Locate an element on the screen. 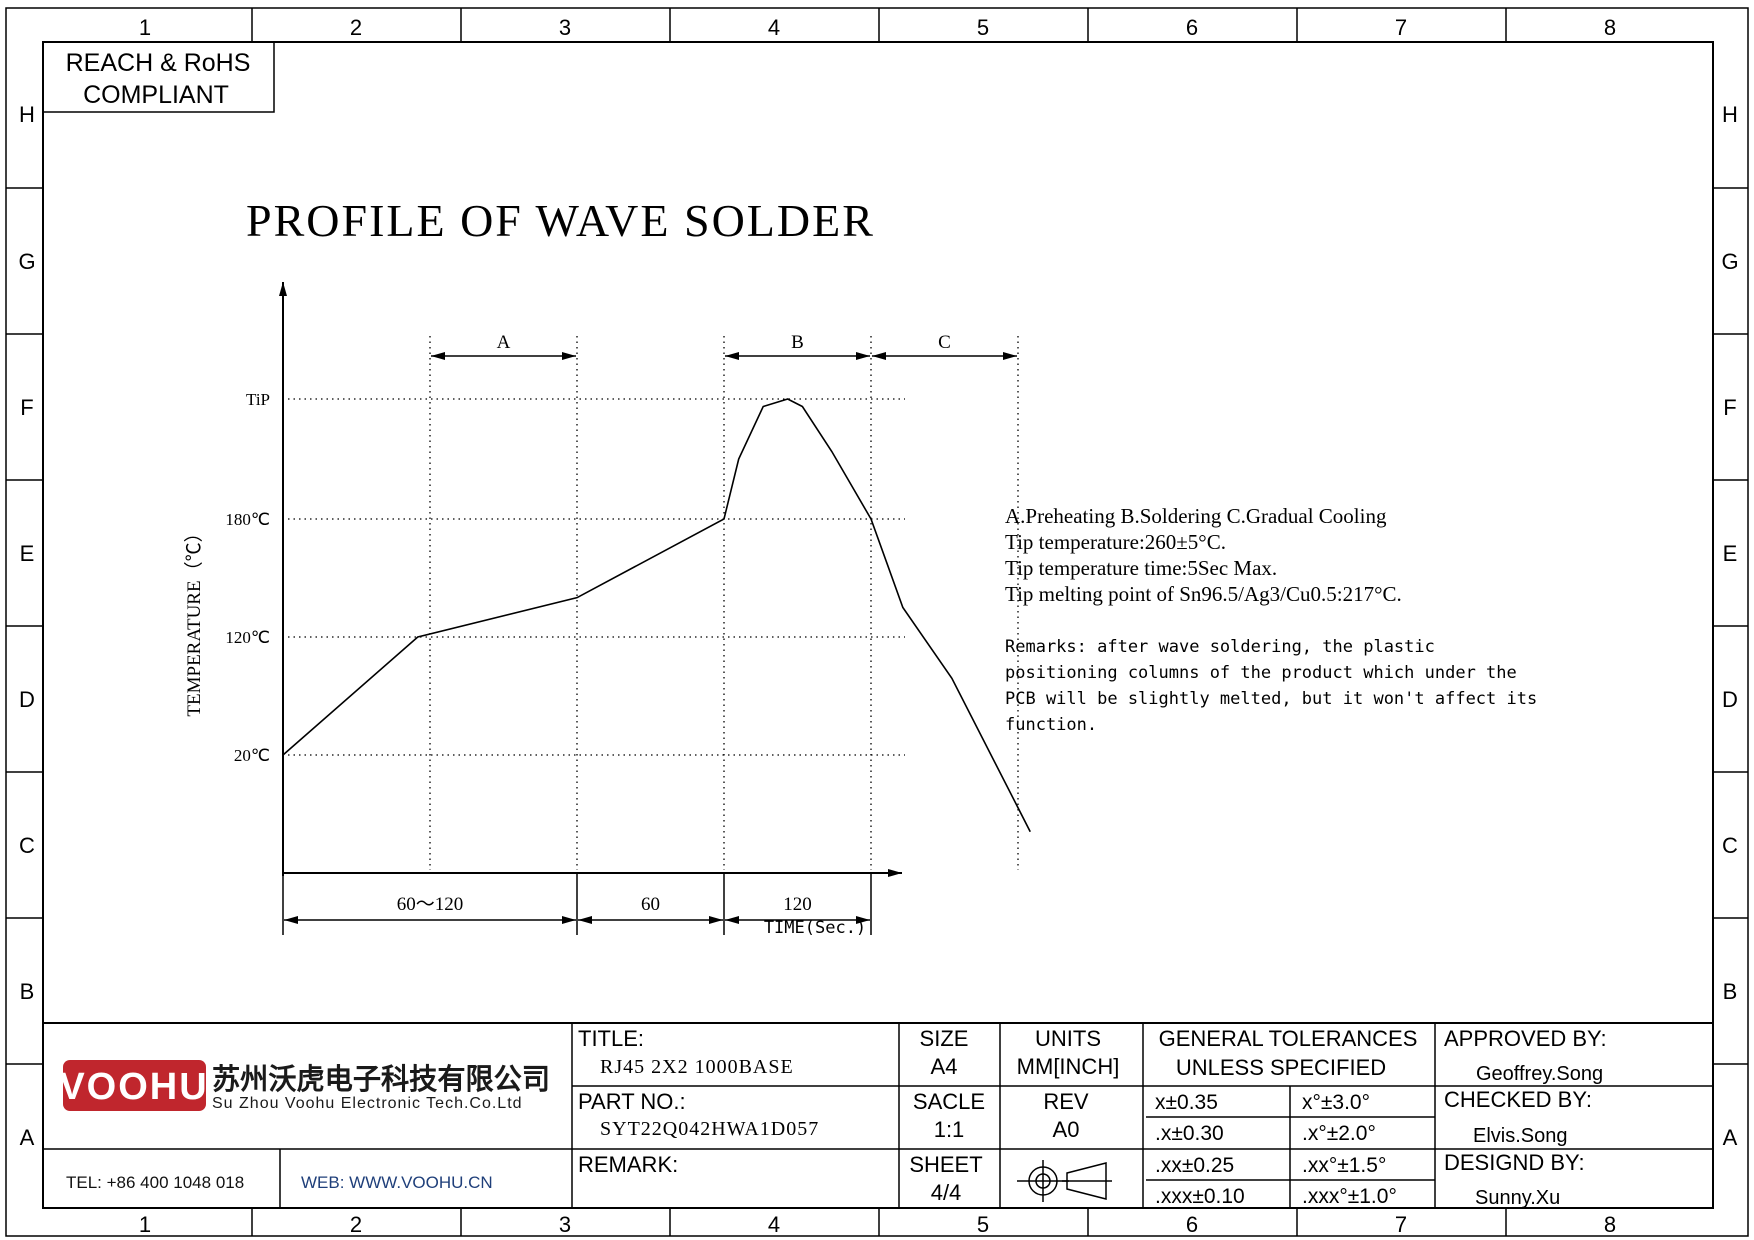 The width and height of the screenshot is (1754, 1240). approved-by-label: APPROVED BY: is located at coordinates (1525, 1038).